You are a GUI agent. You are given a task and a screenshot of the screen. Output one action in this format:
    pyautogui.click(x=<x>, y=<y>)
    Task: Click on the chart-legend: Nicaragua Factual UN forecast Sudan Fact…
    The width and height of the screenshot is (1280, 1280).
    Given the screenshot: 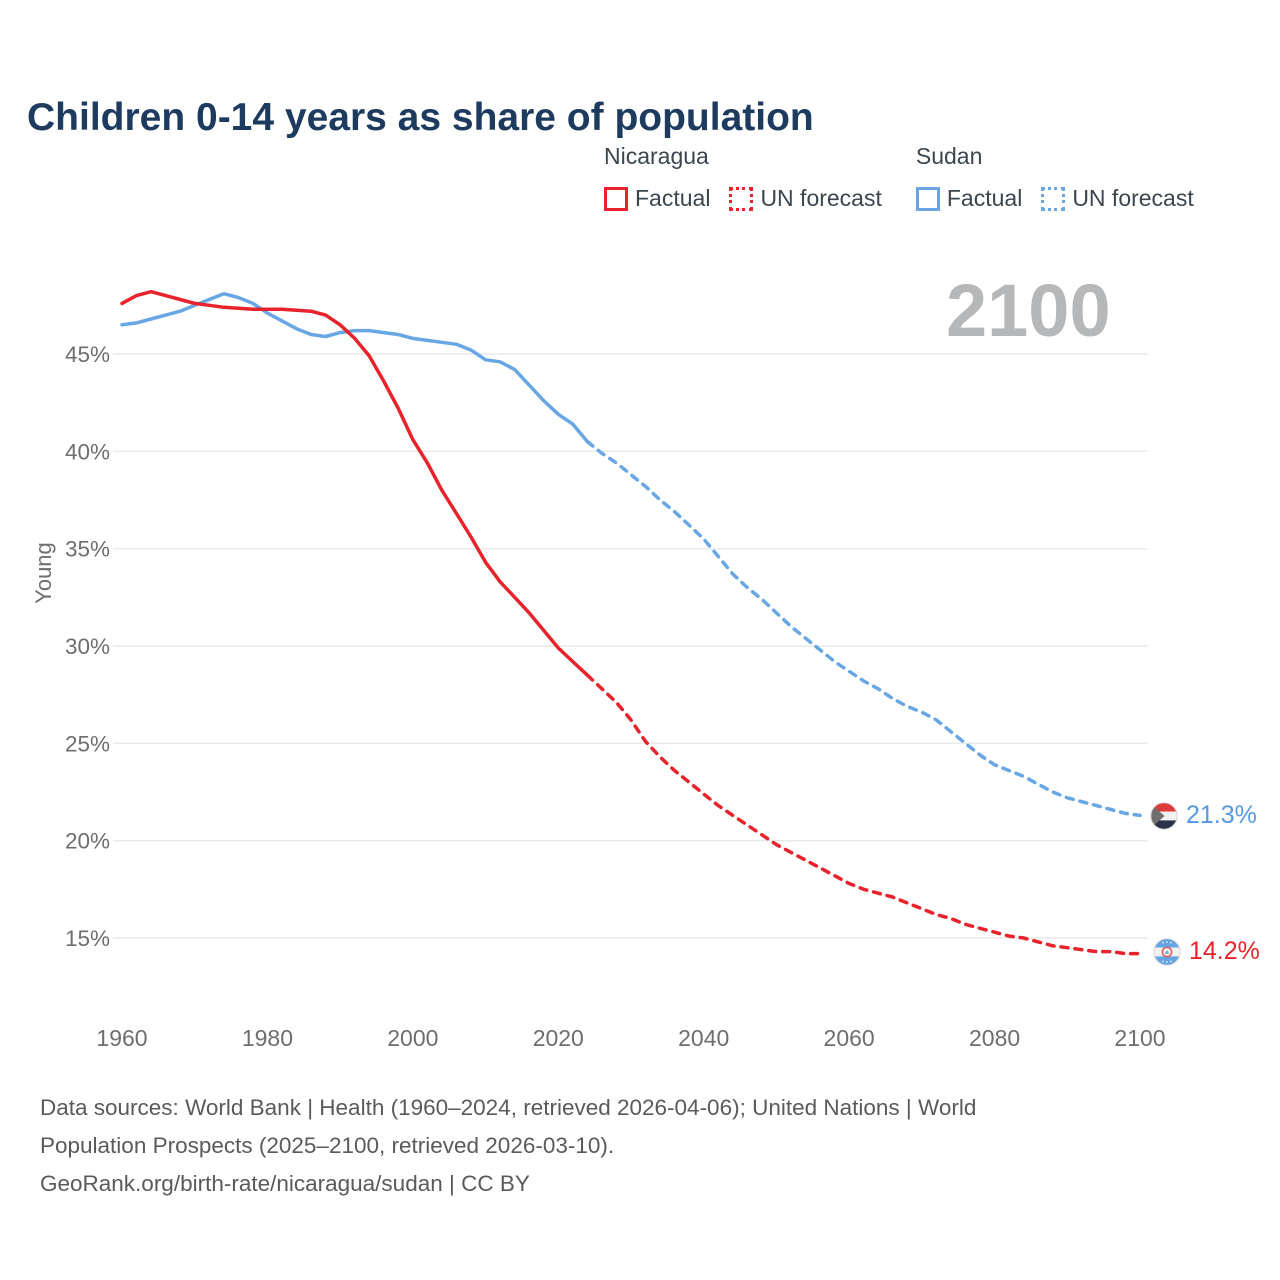 What is the action you would take?
    pyautogui.click(x=899, y=177)
    